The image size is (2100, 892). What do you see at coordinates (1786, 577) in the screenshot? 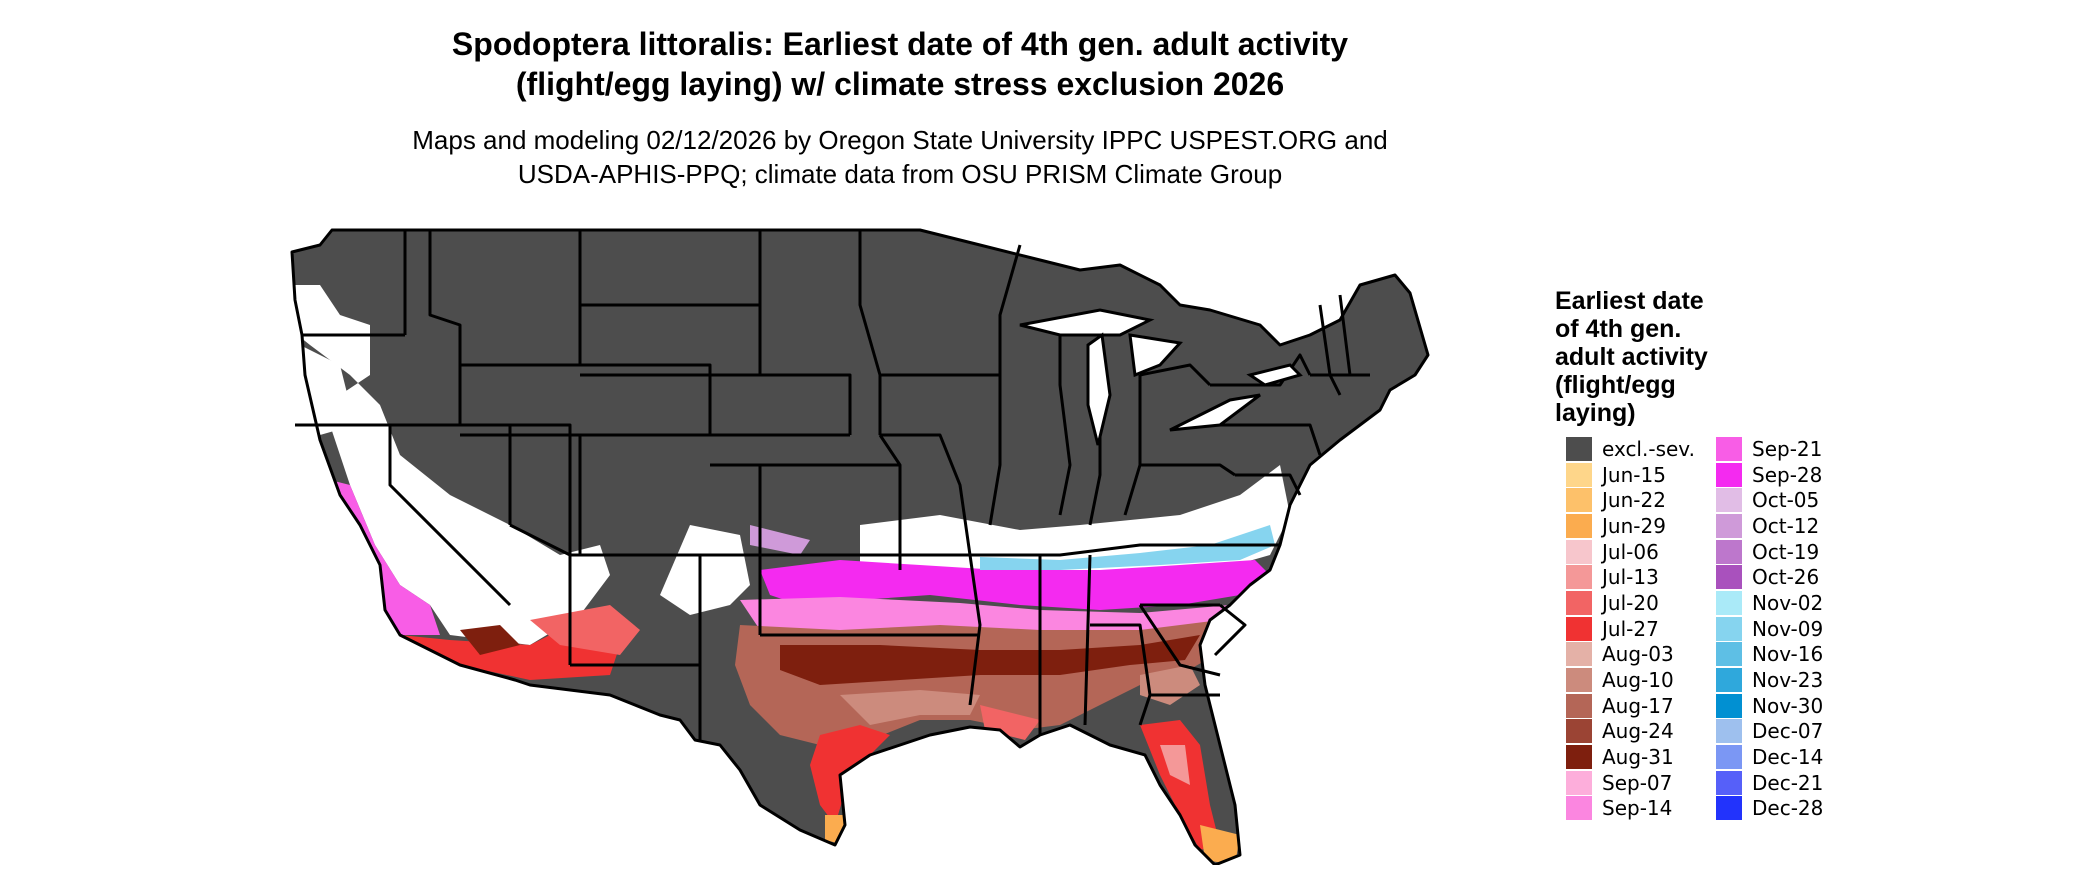
I see `legend-label: Oct-26` at bounding box center [1786, 577].